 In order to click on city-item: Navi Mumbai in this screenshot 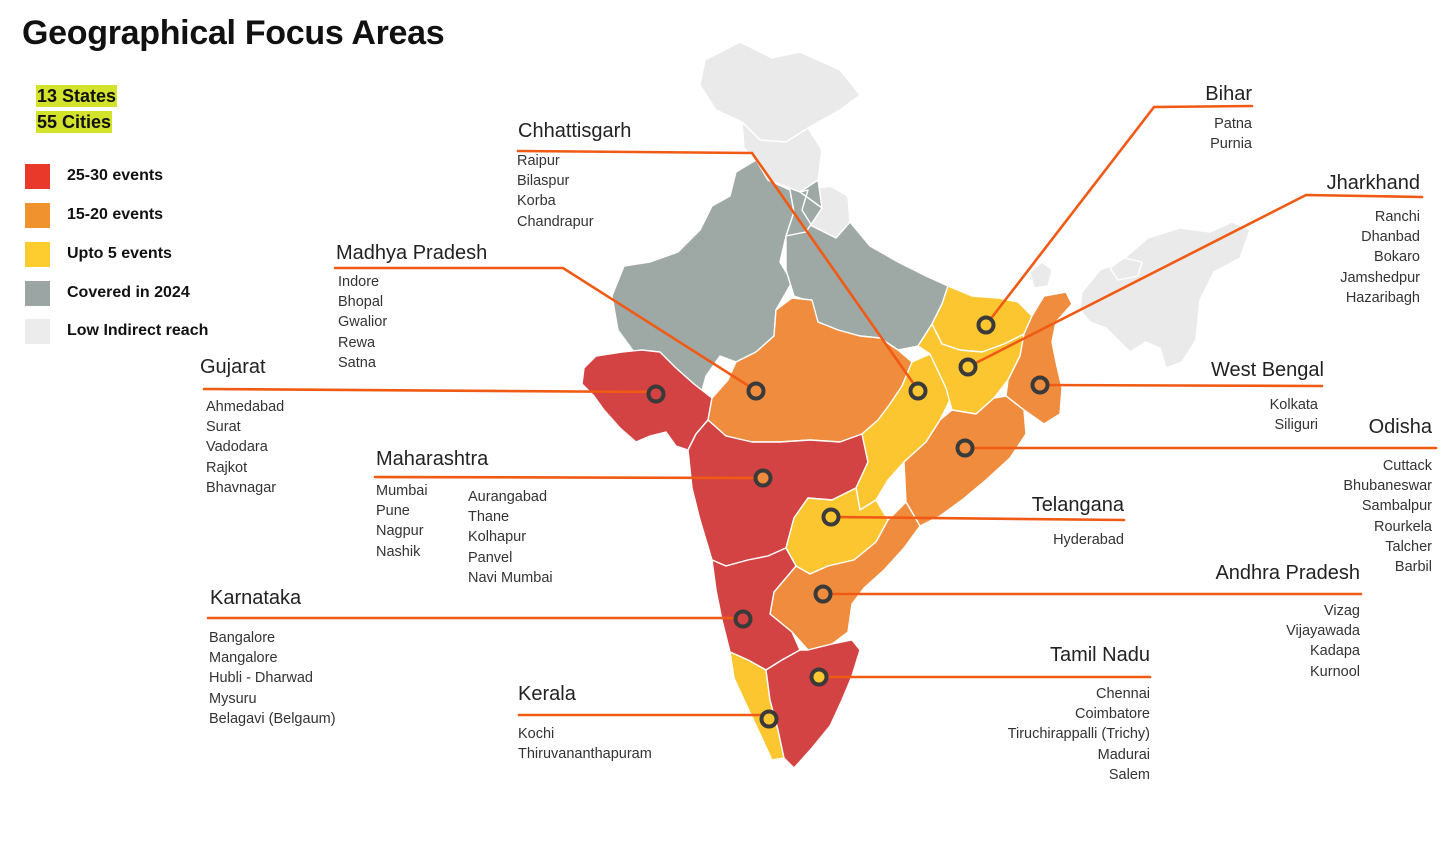, I will do `click(510, 577)`.